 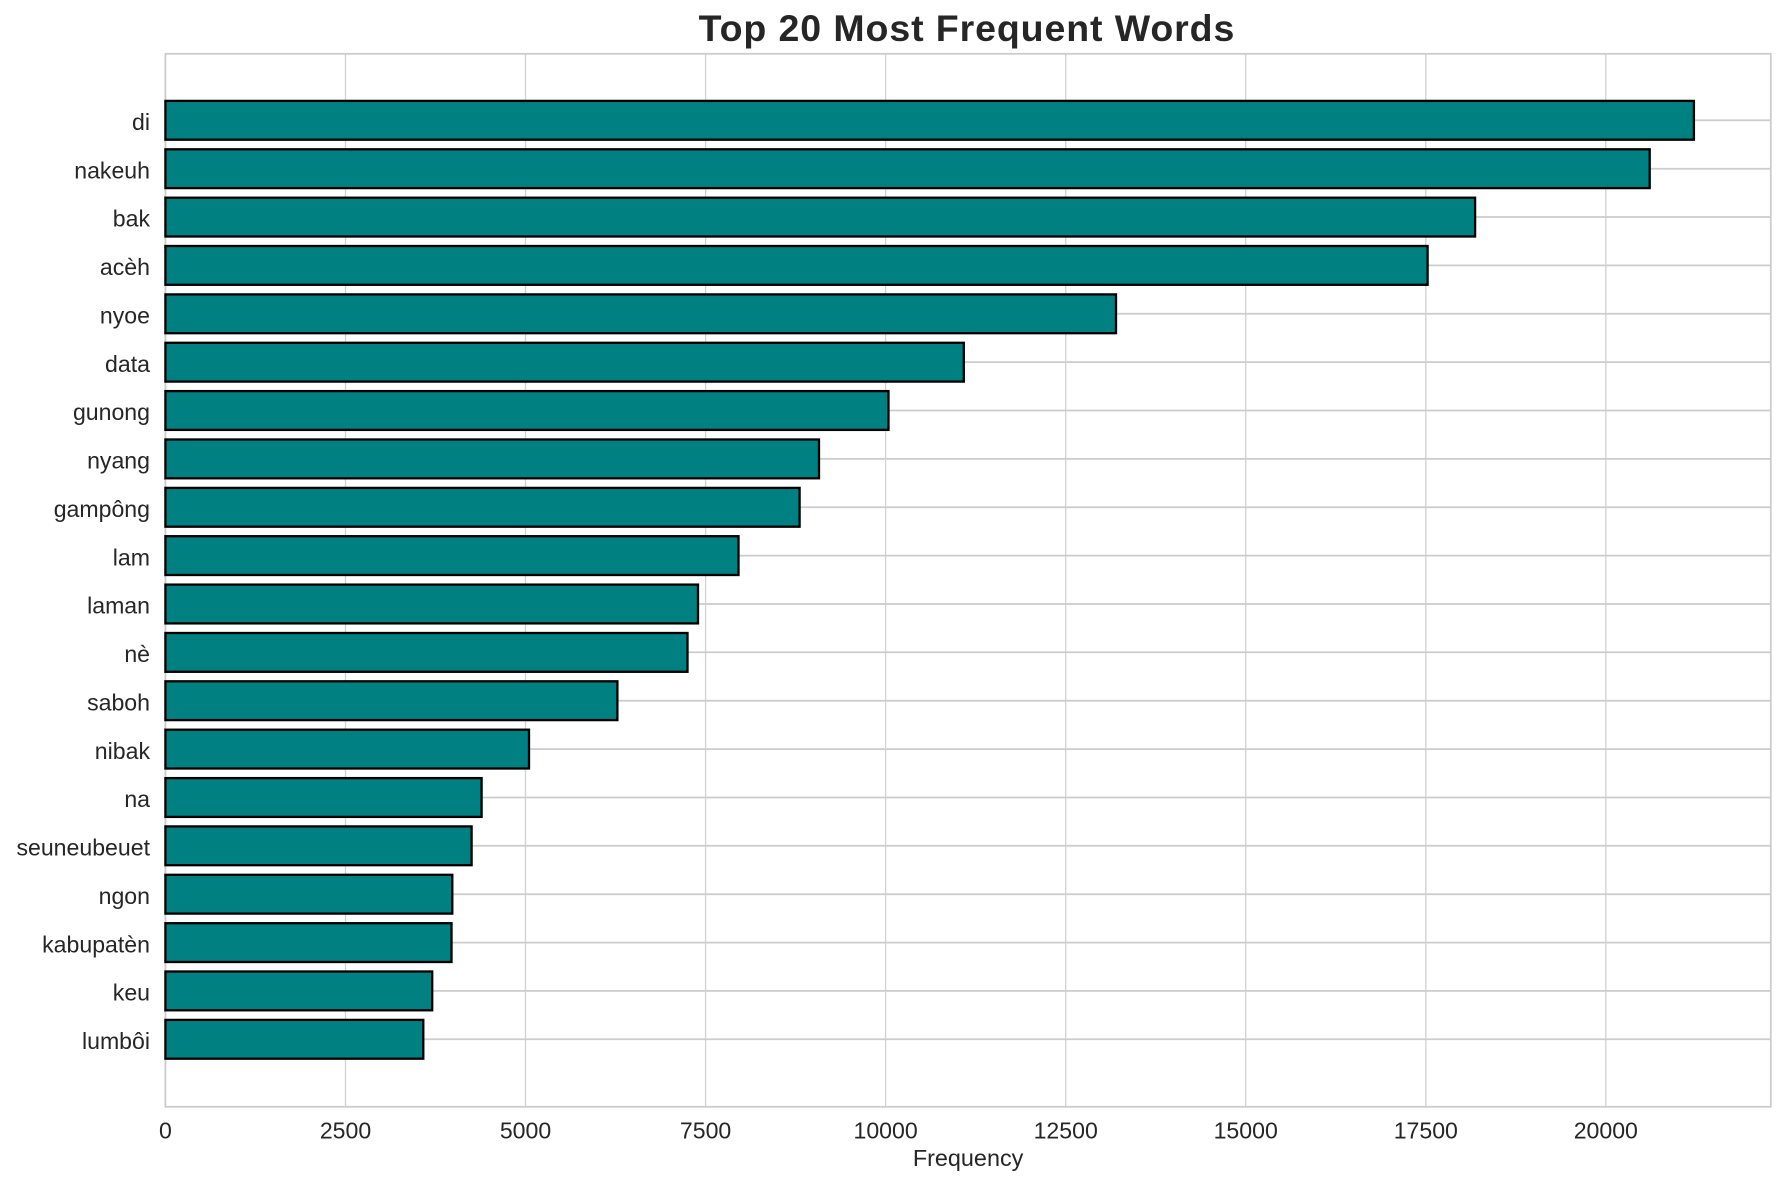 I want to click on svg-text: lam, so click(x=131, y=557).